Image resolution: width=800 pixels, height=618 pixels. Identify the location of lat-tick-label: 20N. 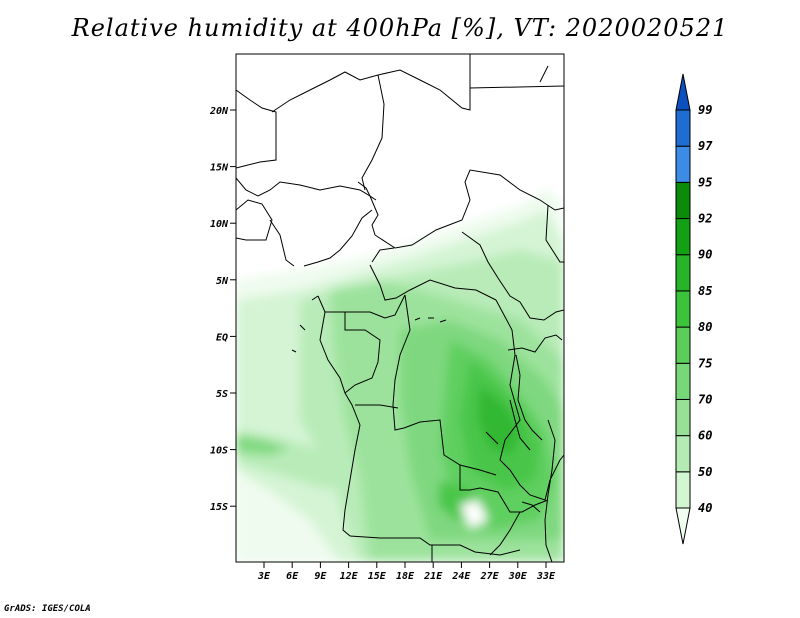
(219, 111).